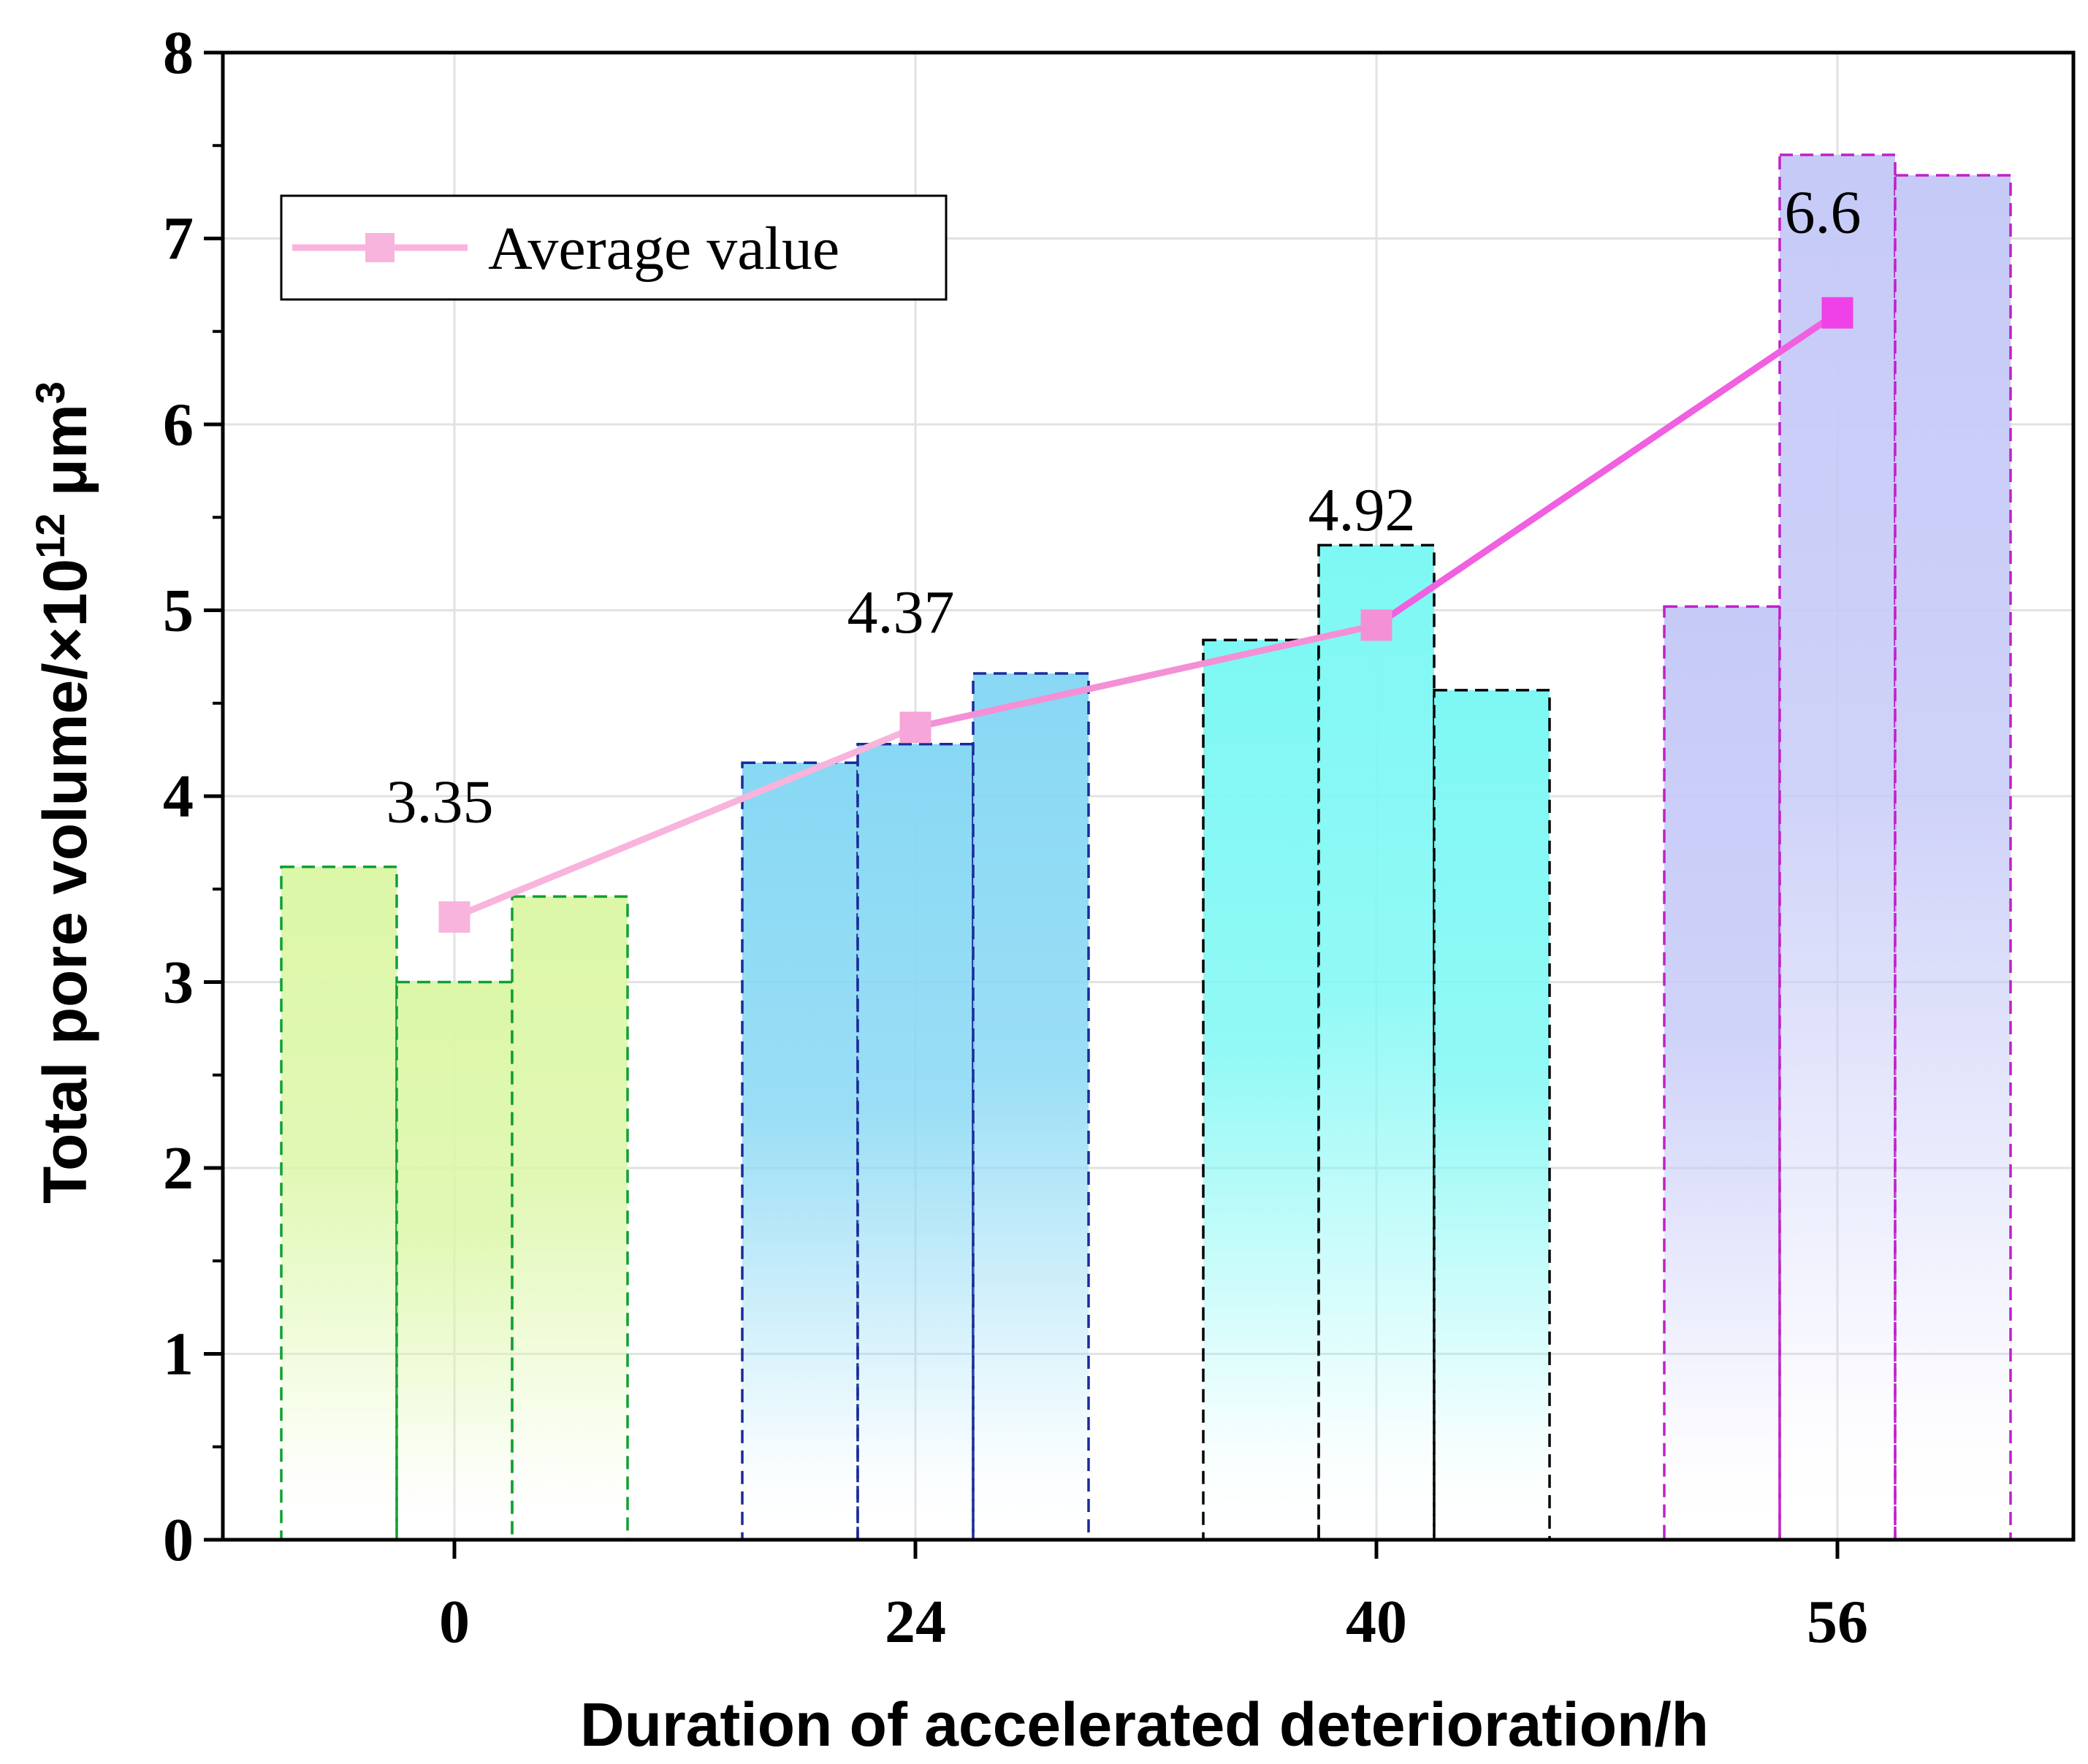  I want to click on average-value-label: 6.6, so click(1823, 212).